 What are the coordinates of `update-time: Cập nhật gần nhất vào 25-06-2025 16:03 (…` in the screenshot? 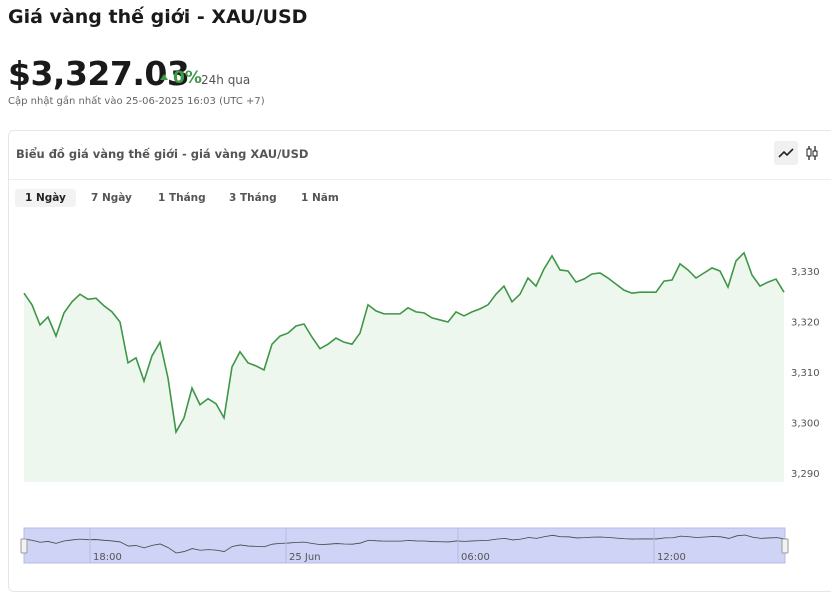 It's located at (136, 101).